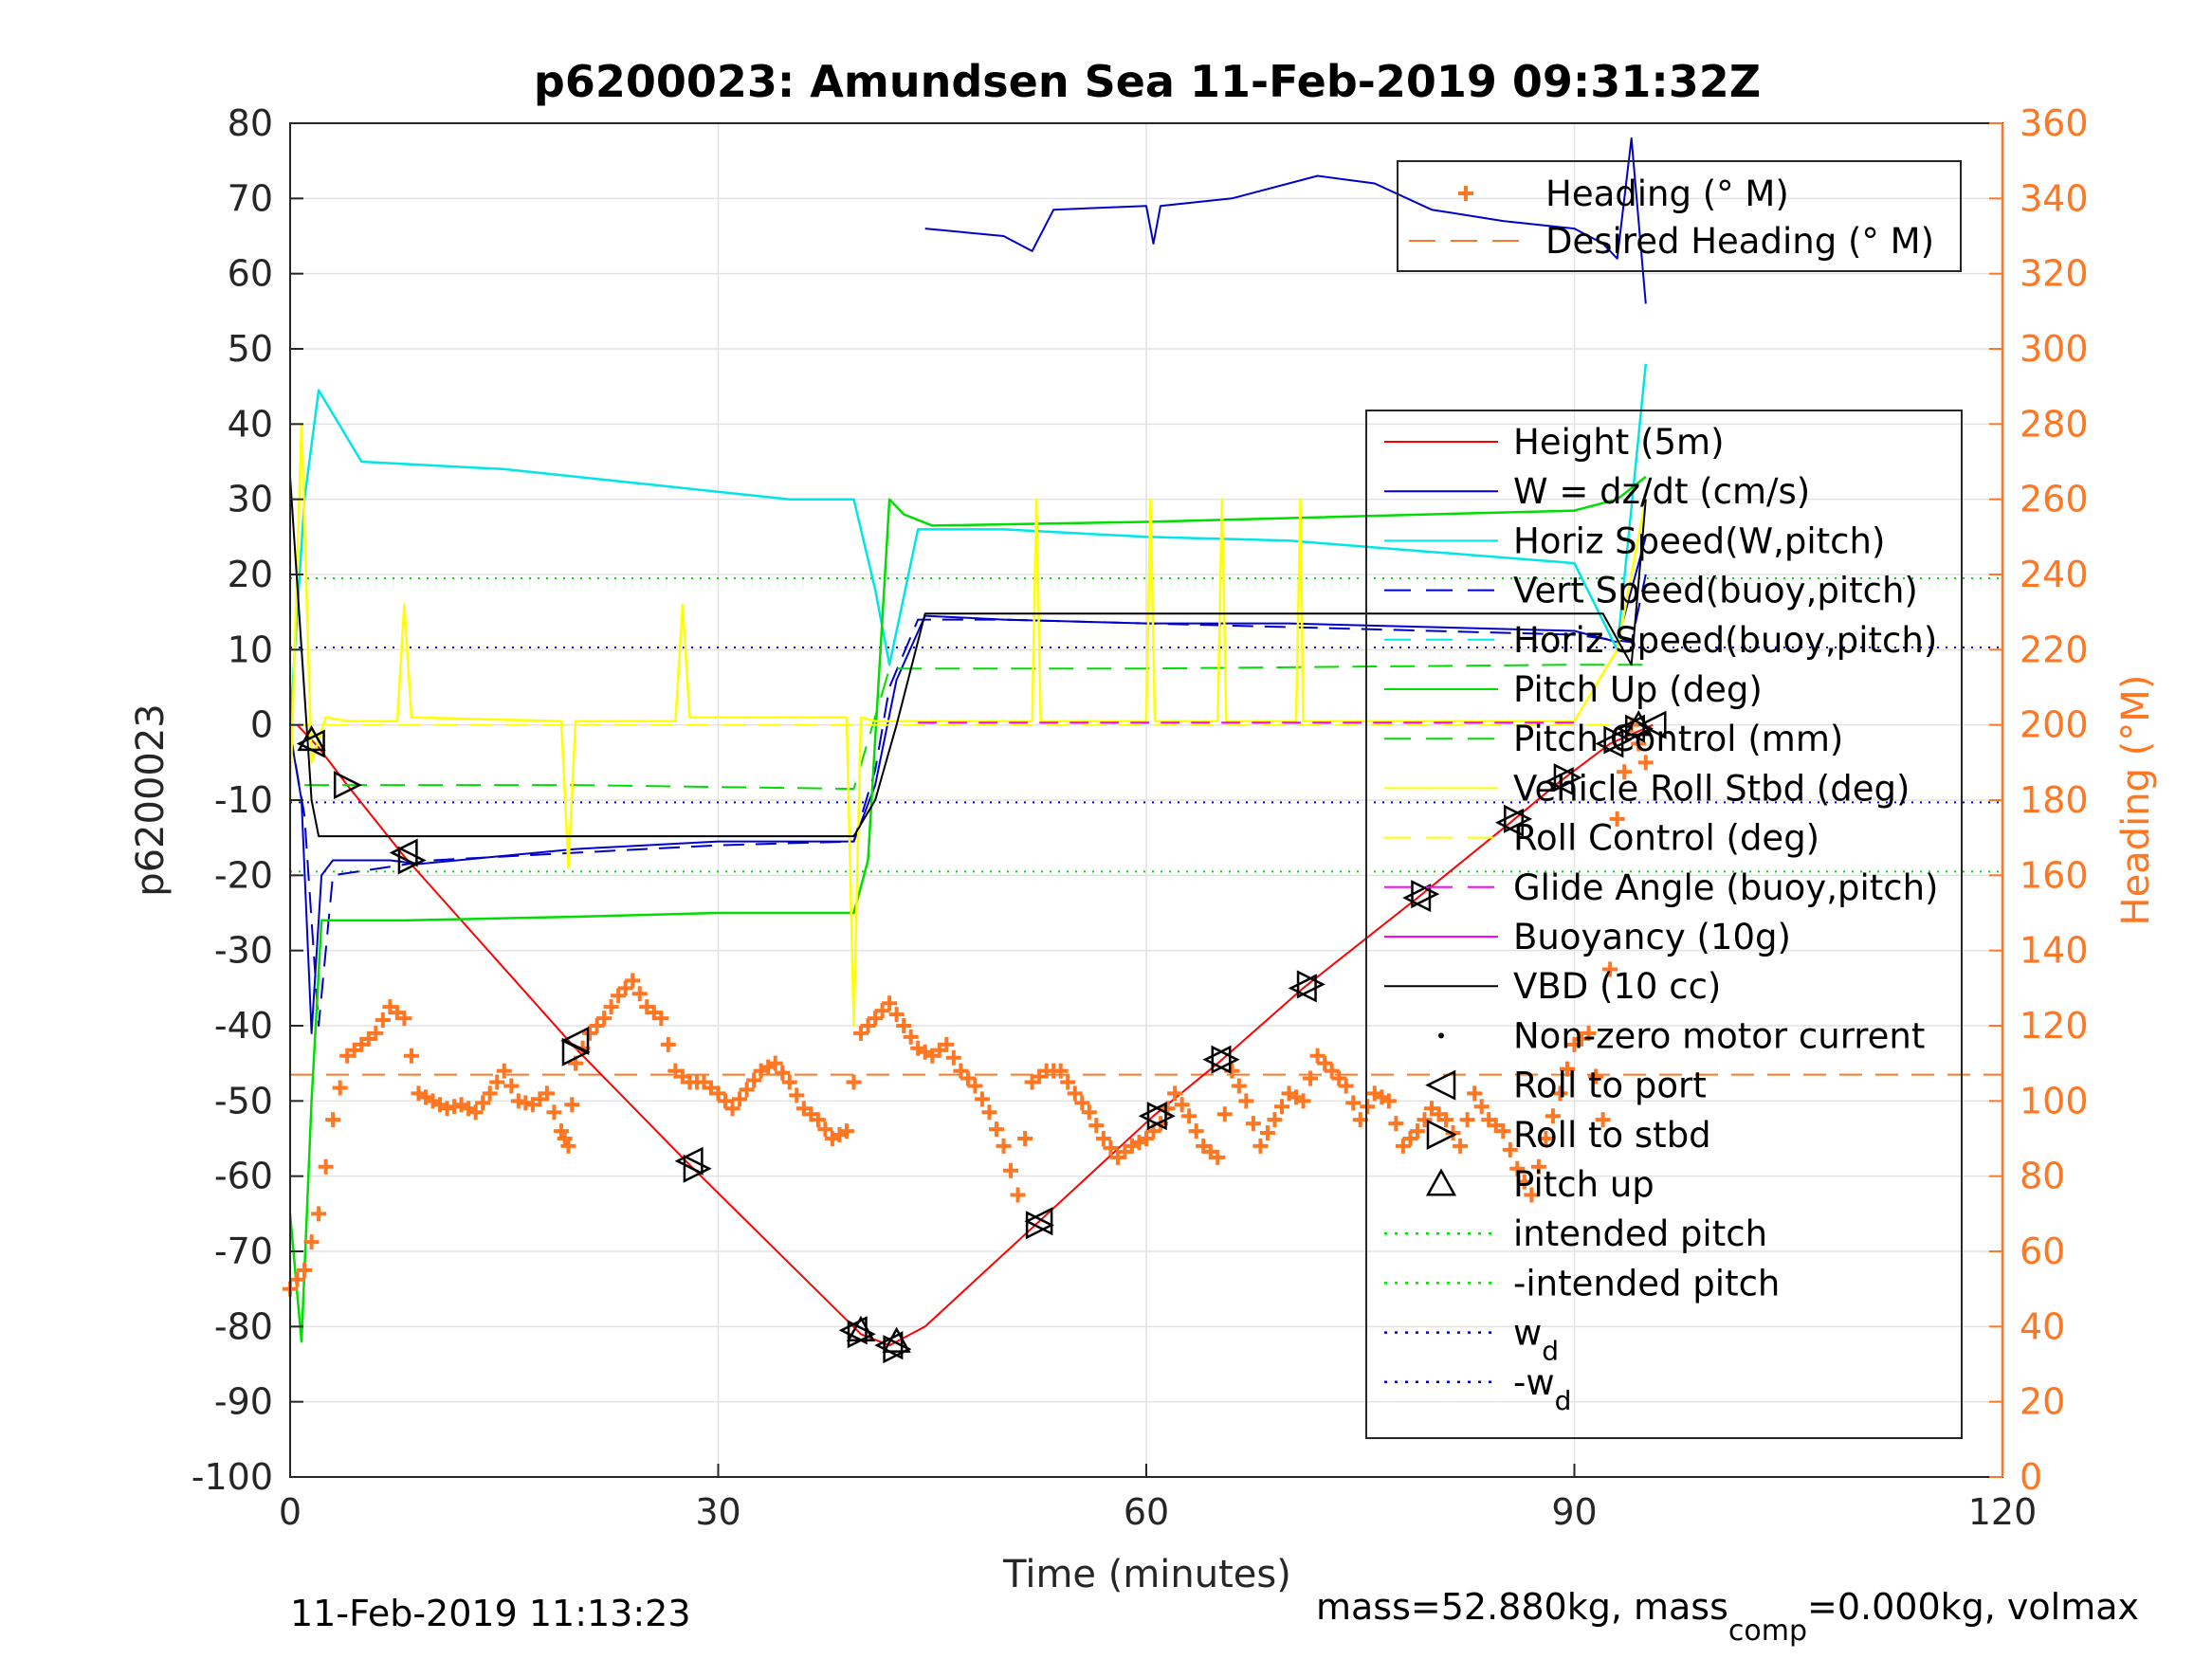  I want to click on x-axis-label: Time (minutes), so click(1146, 1574).